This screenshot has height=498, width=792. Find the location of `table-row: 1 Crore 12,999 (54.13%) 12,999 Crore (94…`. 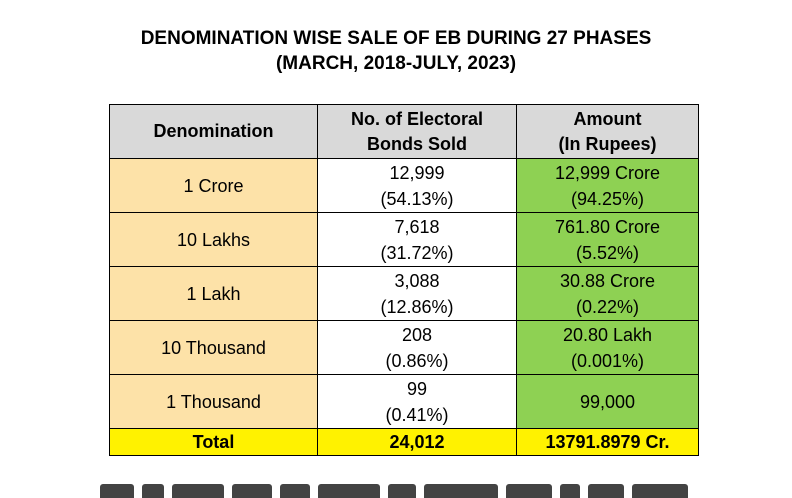

table-row: 1 Crore 12,999 (54.13%) 12,999 Crore (94… is located at coordinates (404, 185).